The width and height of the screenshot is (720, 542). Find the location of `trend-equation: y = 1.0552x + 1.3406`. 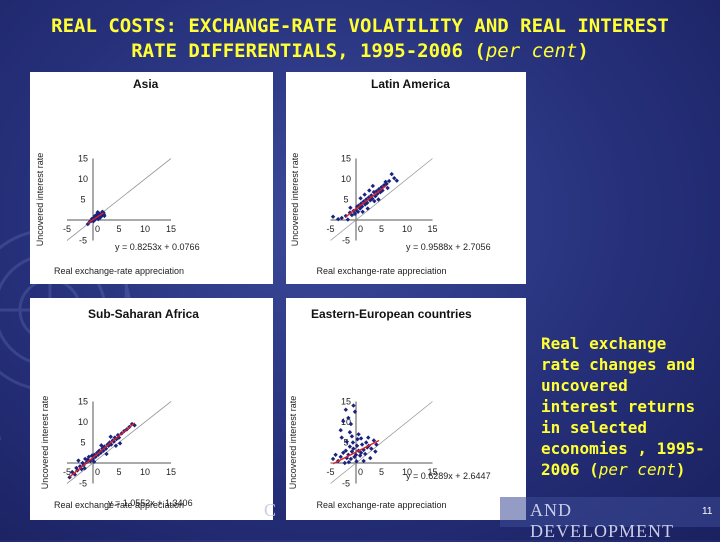

trend-equation: y = 1.0552x + 1.3406 is located at coordinates (150, 503).